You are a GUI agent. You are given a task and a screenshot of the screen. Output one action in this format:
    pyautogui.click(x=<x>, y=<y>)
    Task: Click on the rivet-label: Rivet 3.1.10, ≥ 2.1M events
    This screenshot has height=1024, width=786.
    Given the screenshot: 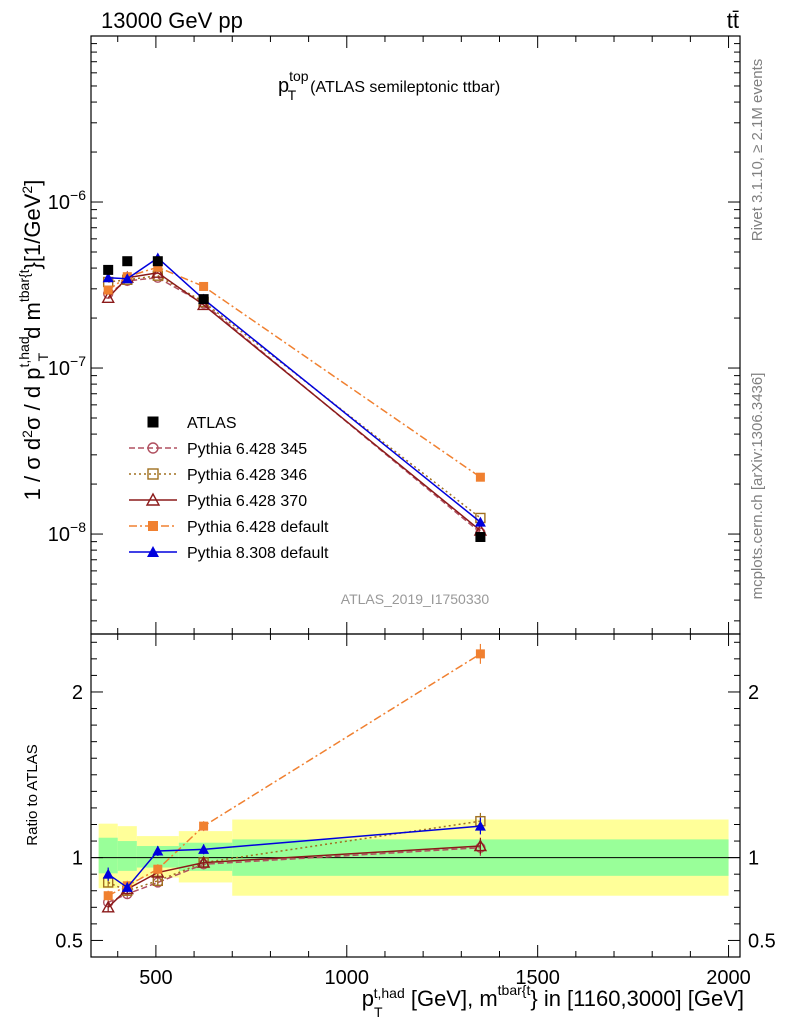 What is the action you would take?
    pyautogui.click(x=757, y=150)
    